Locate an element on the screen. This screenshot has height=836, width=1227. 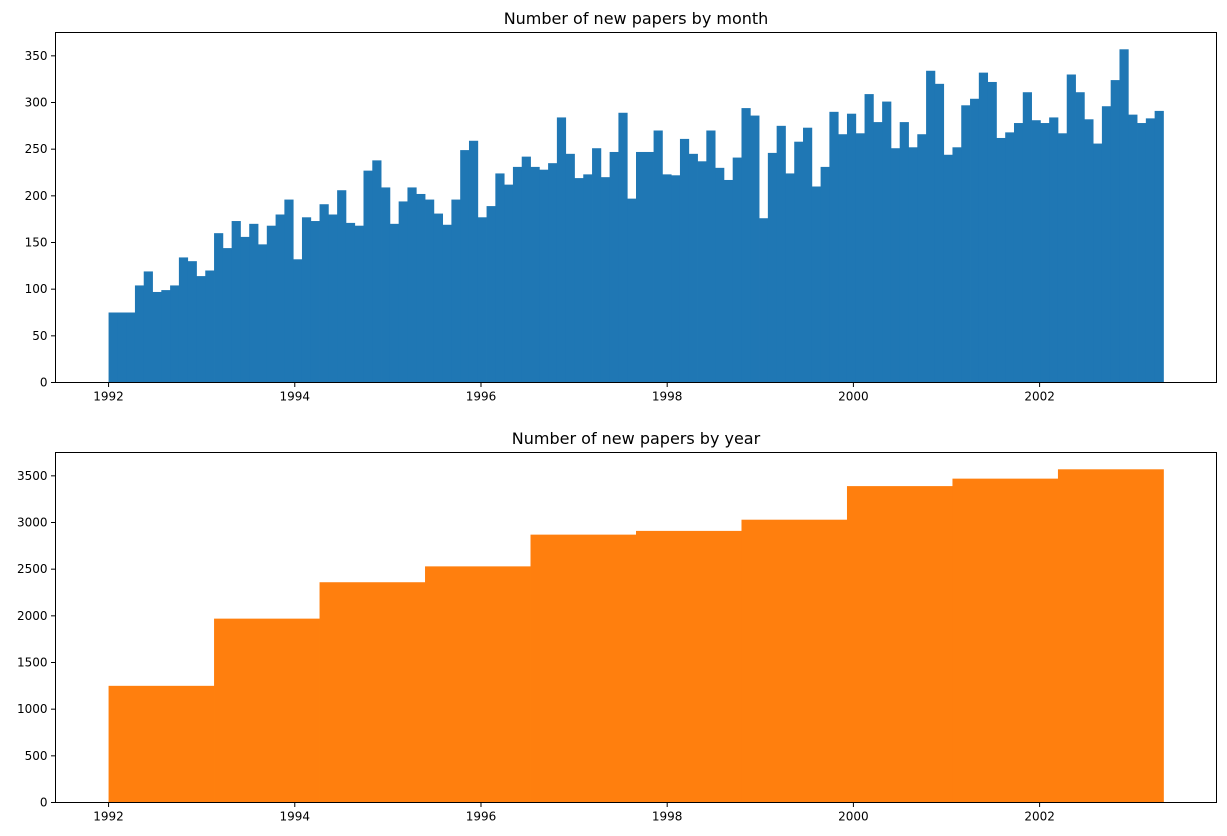
chart-title: Number of new papers by year is located at coordinates (636, 438).